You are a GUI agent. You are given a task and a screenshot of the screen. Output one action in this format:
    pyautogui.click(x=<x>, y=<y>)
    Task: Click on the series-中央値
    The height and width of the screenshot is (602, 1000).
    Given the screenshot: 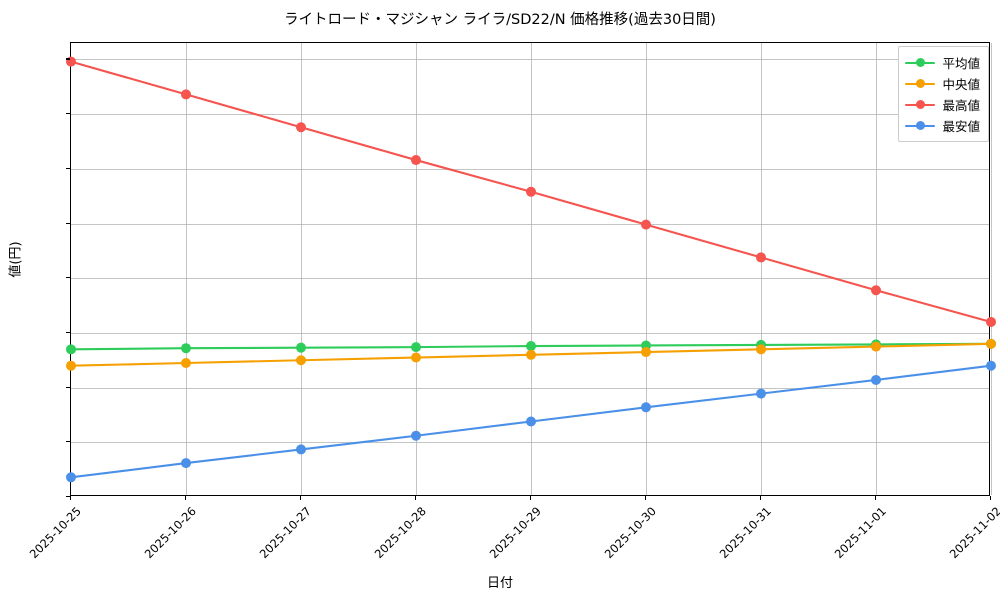 What is the action you would take?
    pyautogui.click(x=531, y=354)
    